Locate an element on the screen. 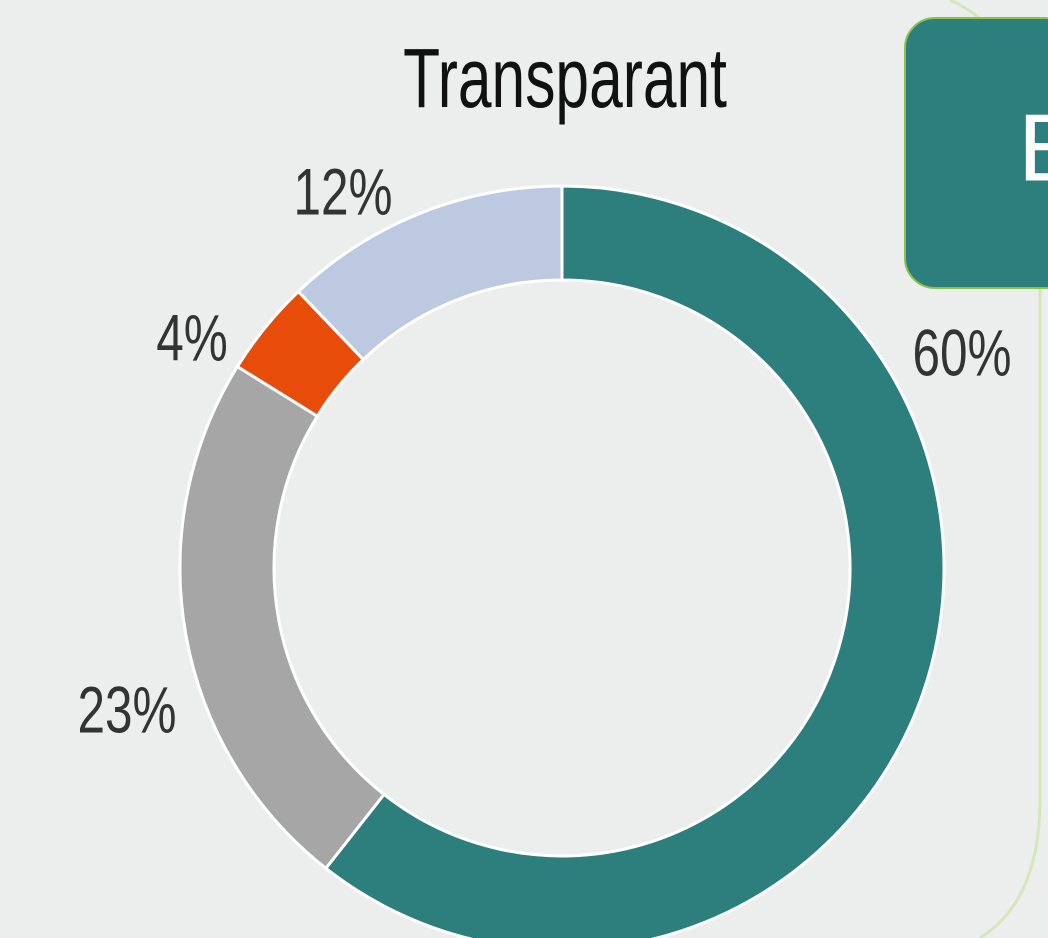 The width and height of the screenshot is (1048, 938). chart-title: Transparant is located at coordinates (565, 78).